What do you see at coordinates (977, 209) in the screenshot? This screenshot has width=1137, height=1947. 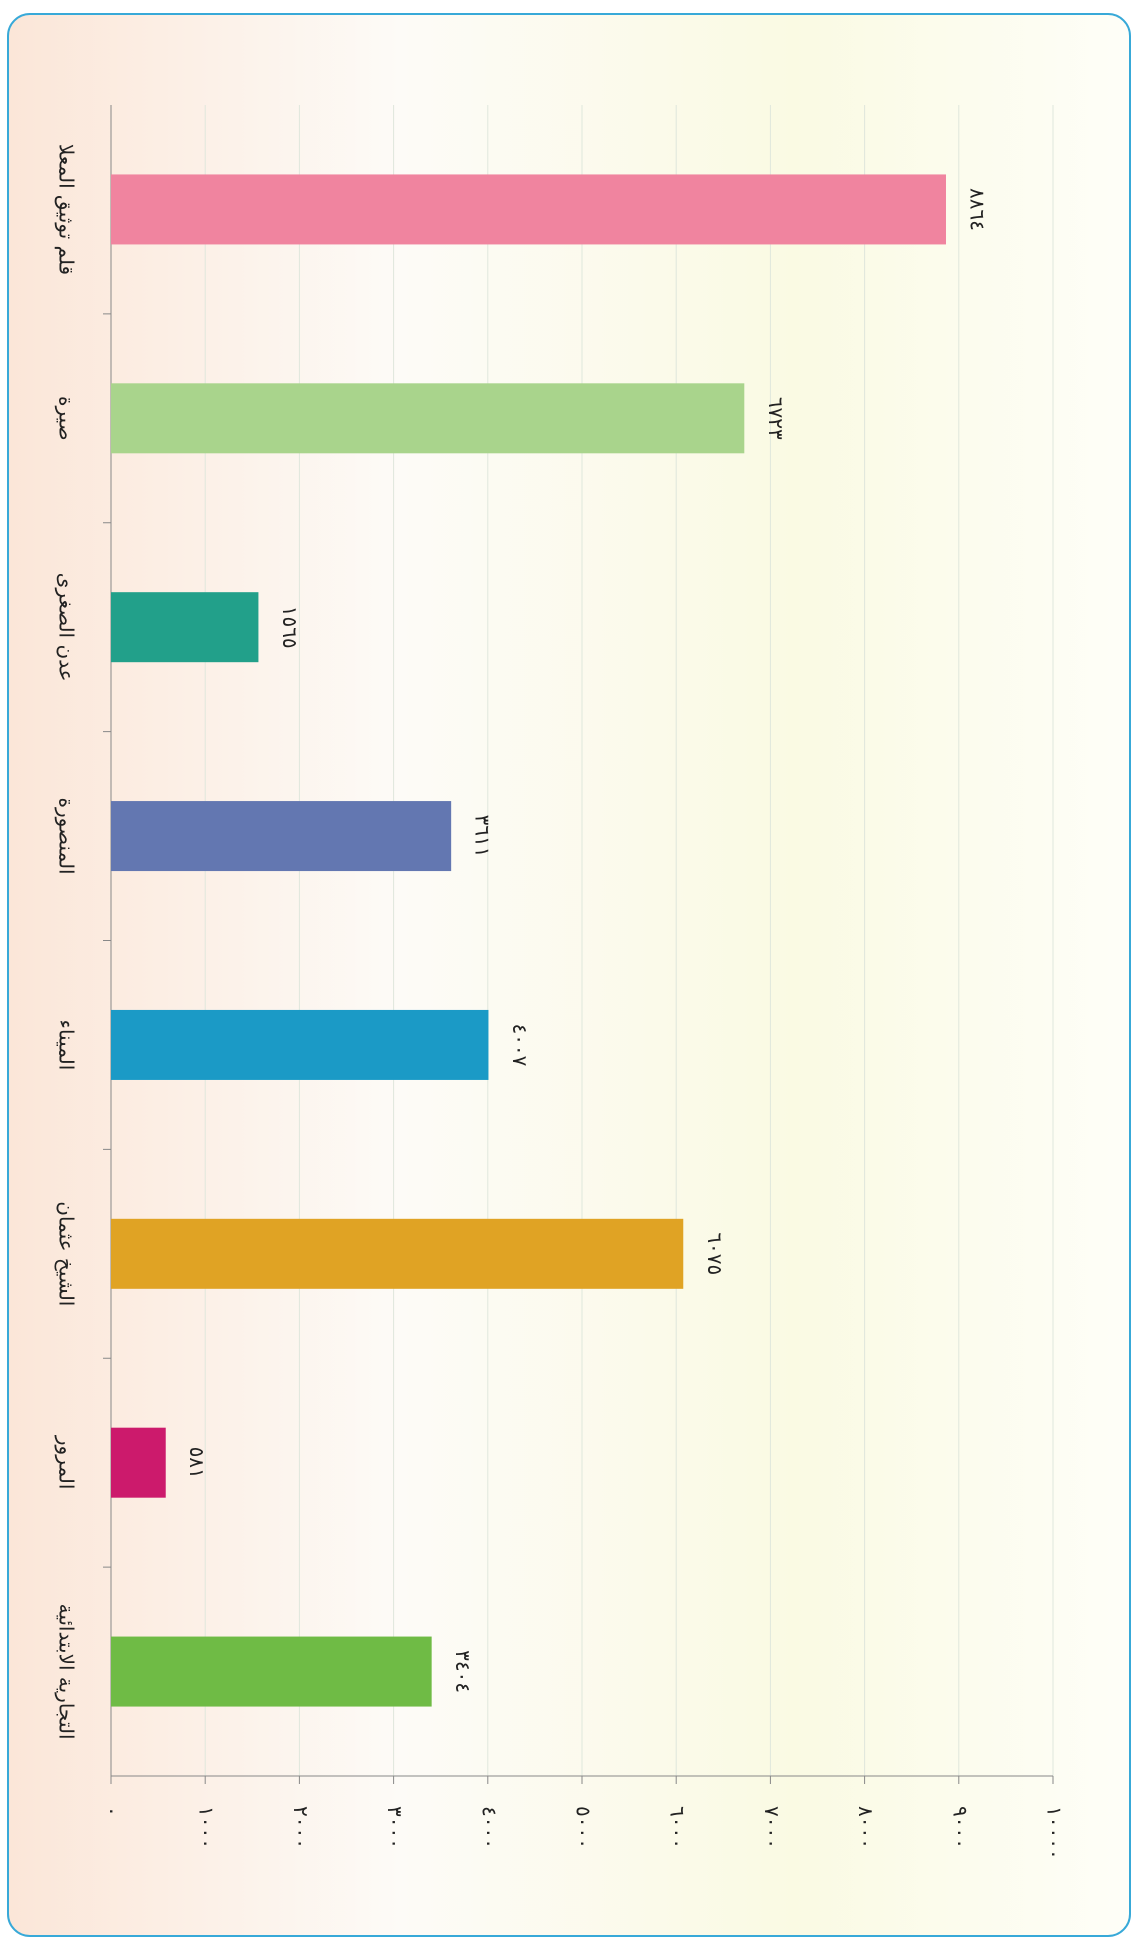 I see `data-label: ٨٨٦٤` at bounding box center [977, 209].